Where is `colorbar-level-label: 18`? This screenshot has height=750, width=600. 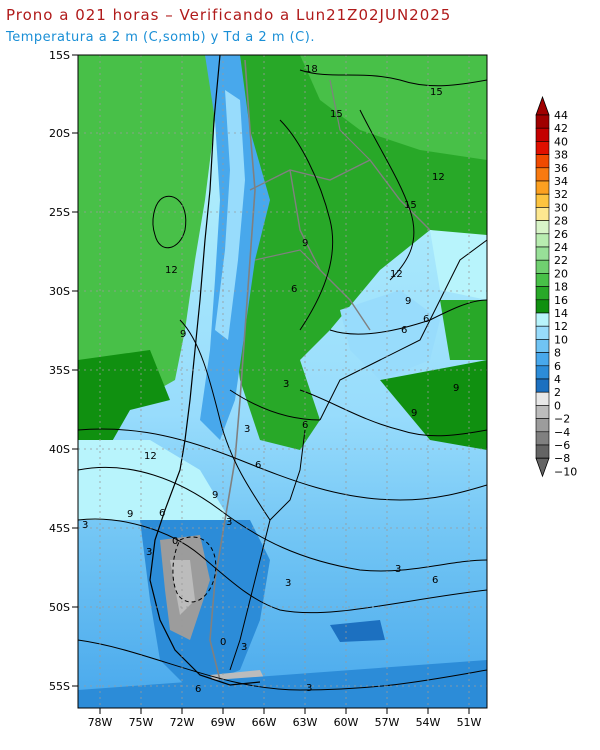 colorbar-level-label: 18 is located at coordinates (561, 287).